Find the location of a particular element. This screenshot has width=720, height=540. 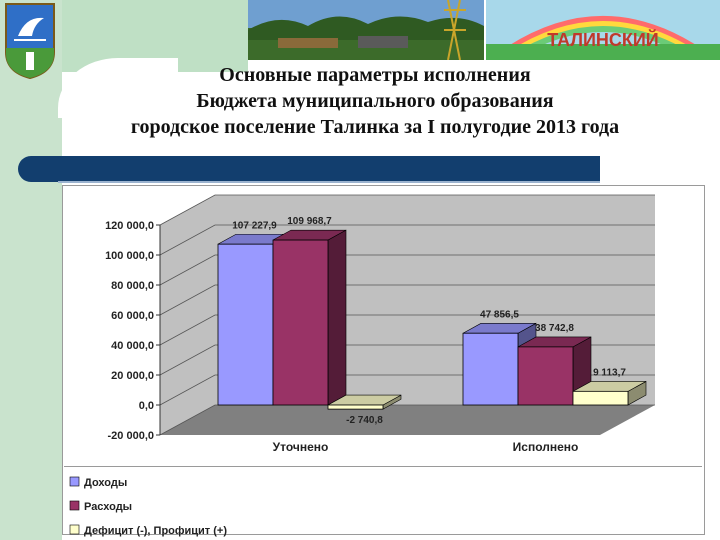

y-tick-label: 0,0 is located at coordinates (146, 406).